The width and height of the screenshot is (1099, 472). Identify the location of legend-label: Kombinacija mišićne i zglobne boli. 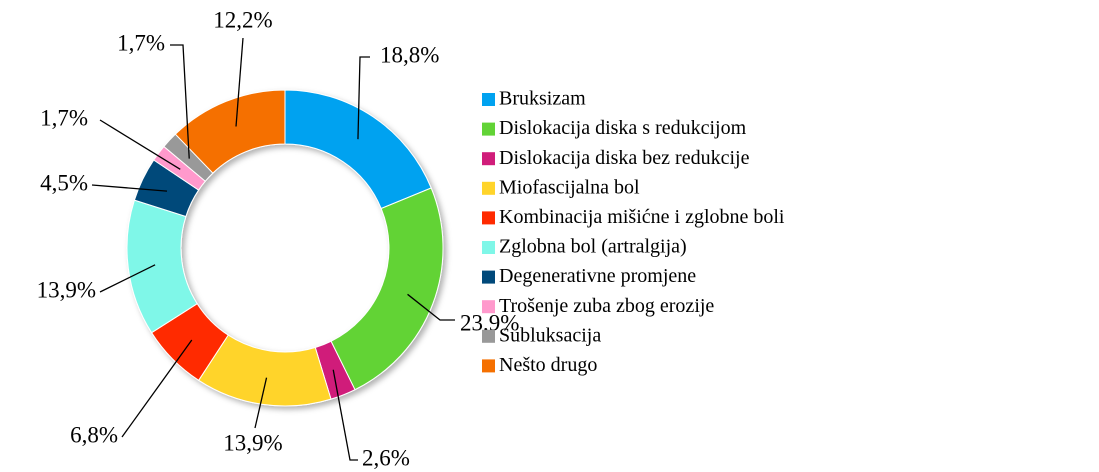
(642, 217).